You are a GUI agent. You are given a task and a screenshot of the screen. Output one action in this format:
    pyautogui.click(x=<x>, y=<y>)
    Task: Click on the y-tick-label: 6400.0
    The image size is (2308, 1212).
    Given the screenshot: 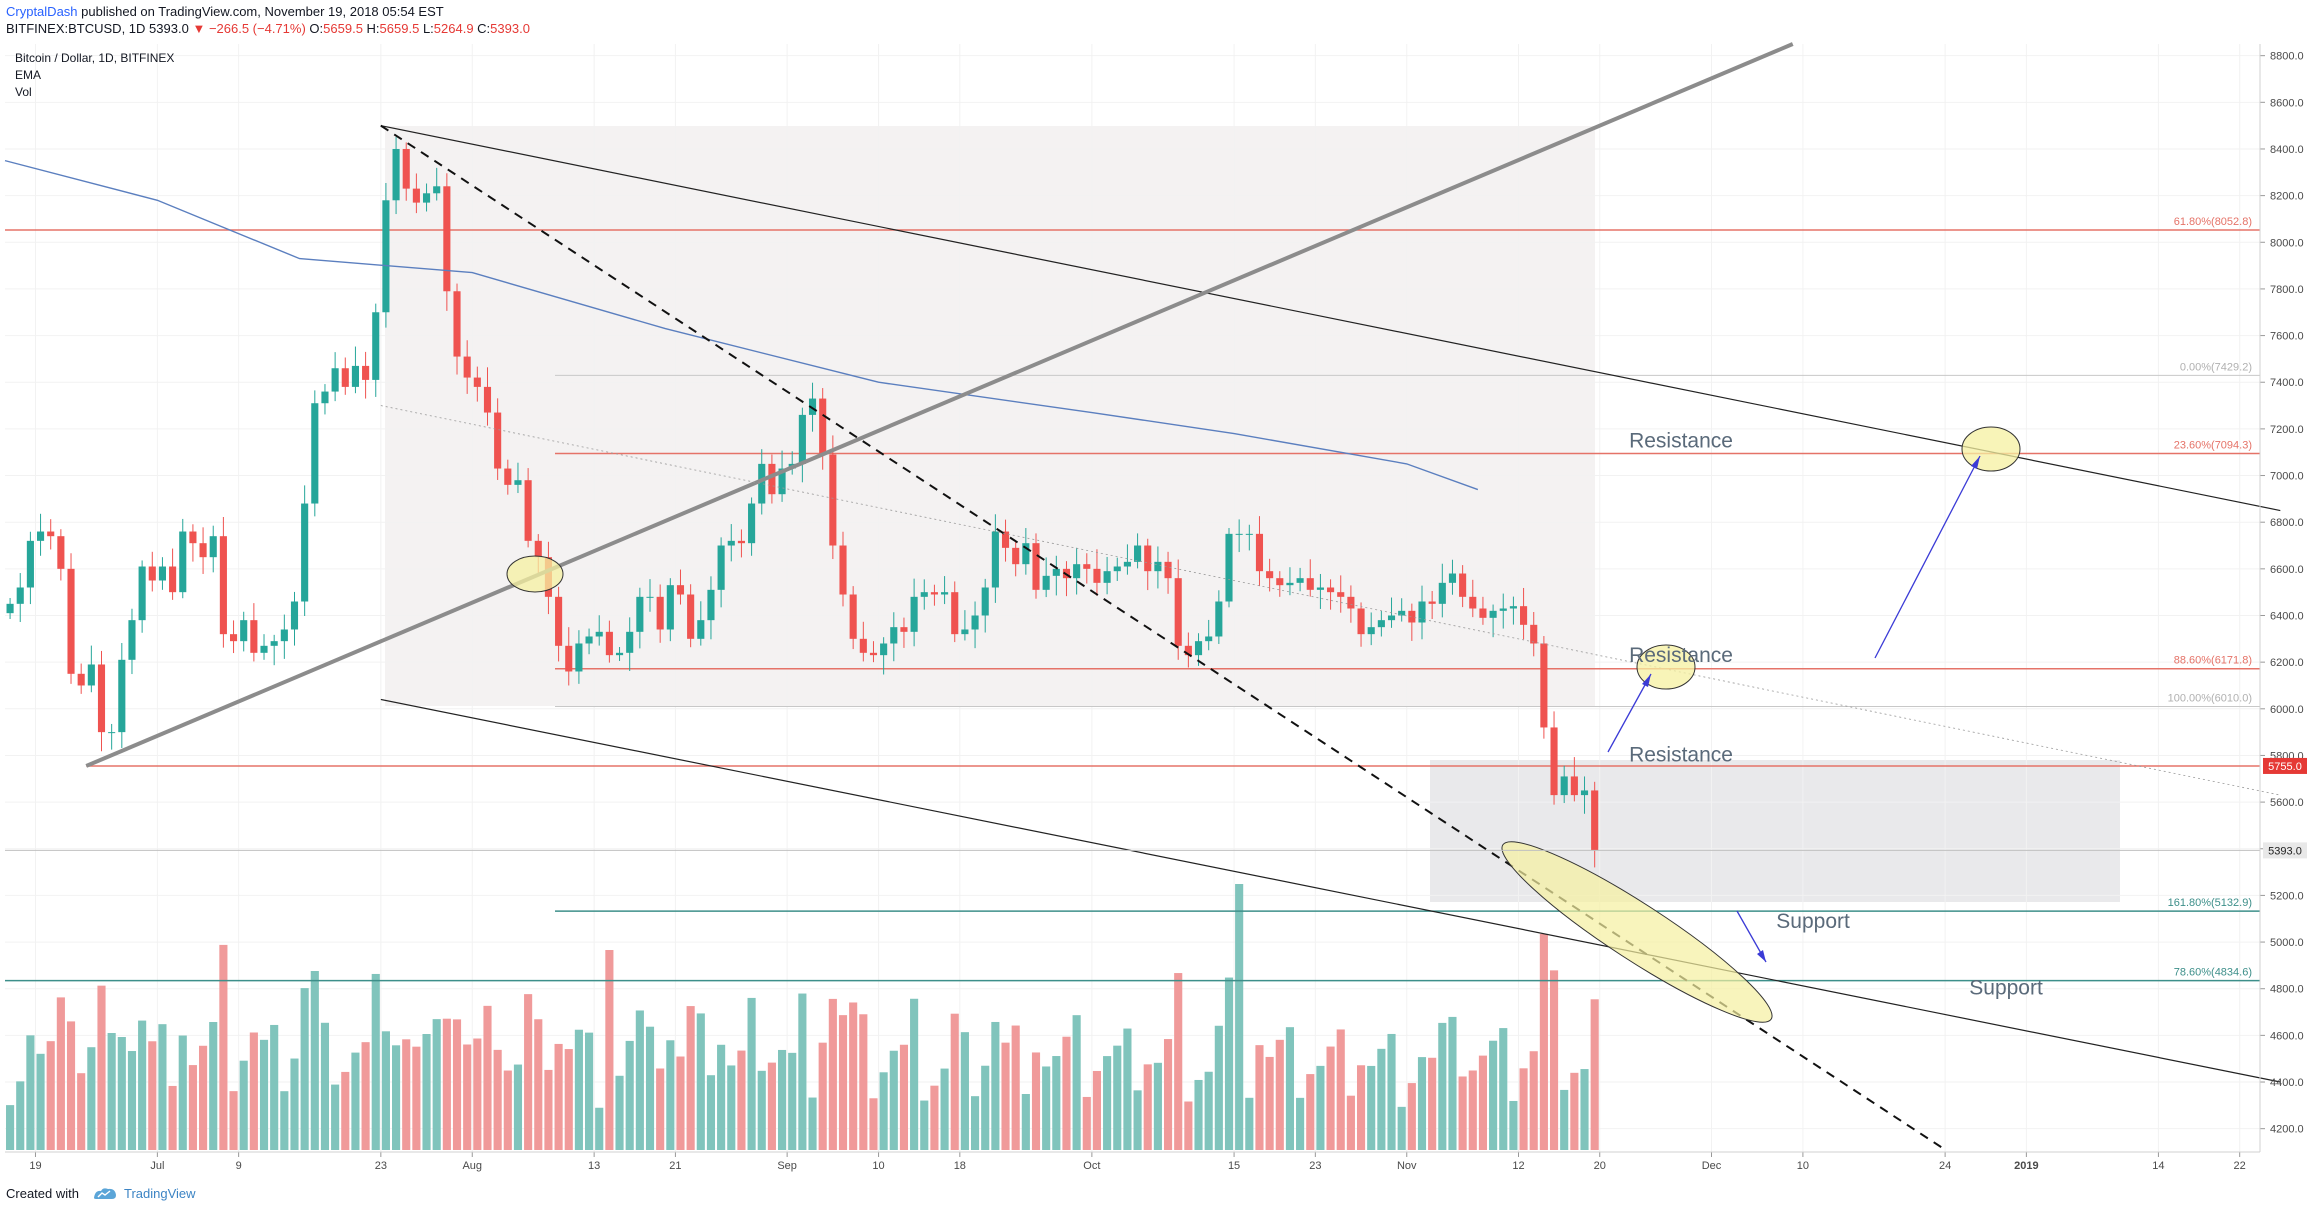 What is the action you would take?
    pyautogui.click(x=2287, y=616)
    